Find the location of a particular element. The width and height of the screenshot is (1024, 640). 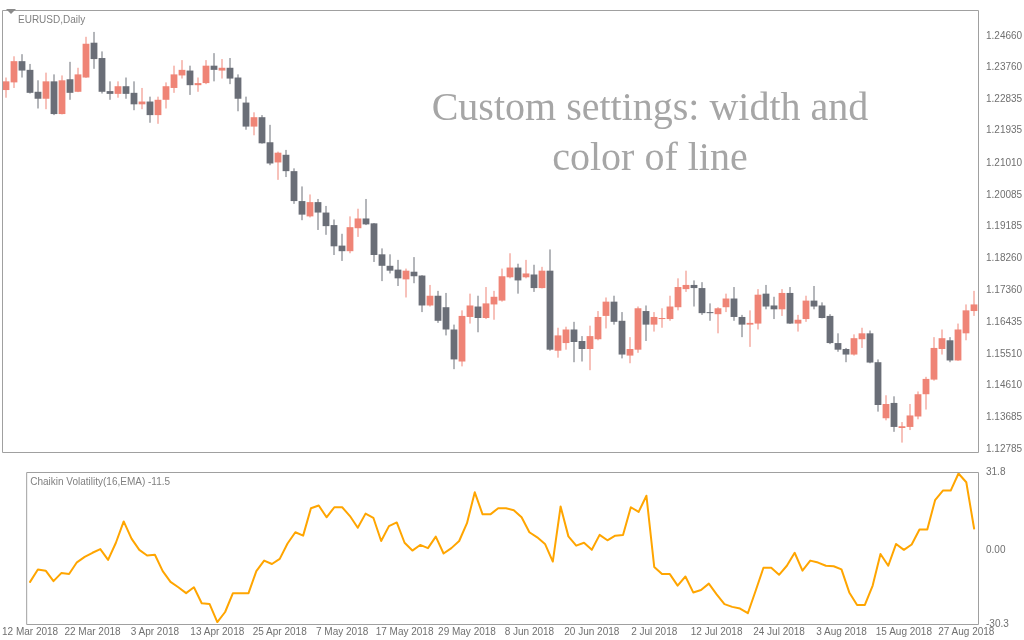

chart-title: Chaikin Volatility(16,EMA) -11.5 is located at coordinates (100, 481).